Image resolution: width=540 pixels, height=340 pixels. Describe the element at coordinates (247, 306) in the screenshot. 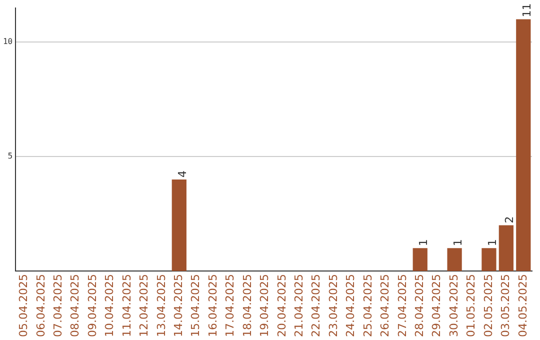

I see `x-tick-label: 18.04.2025` at that location.